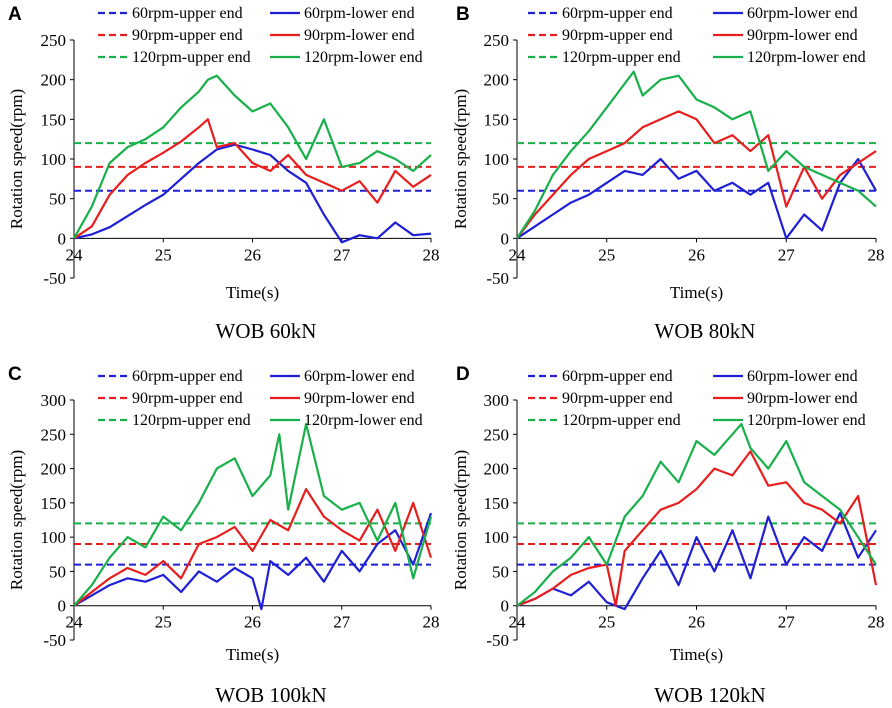 The height and width of the screenshot is (708, 892). What do you see at coordinates (54, 400) in the screenshot?
I see `y-tick-label: 300` at bounding box center [54, 400].